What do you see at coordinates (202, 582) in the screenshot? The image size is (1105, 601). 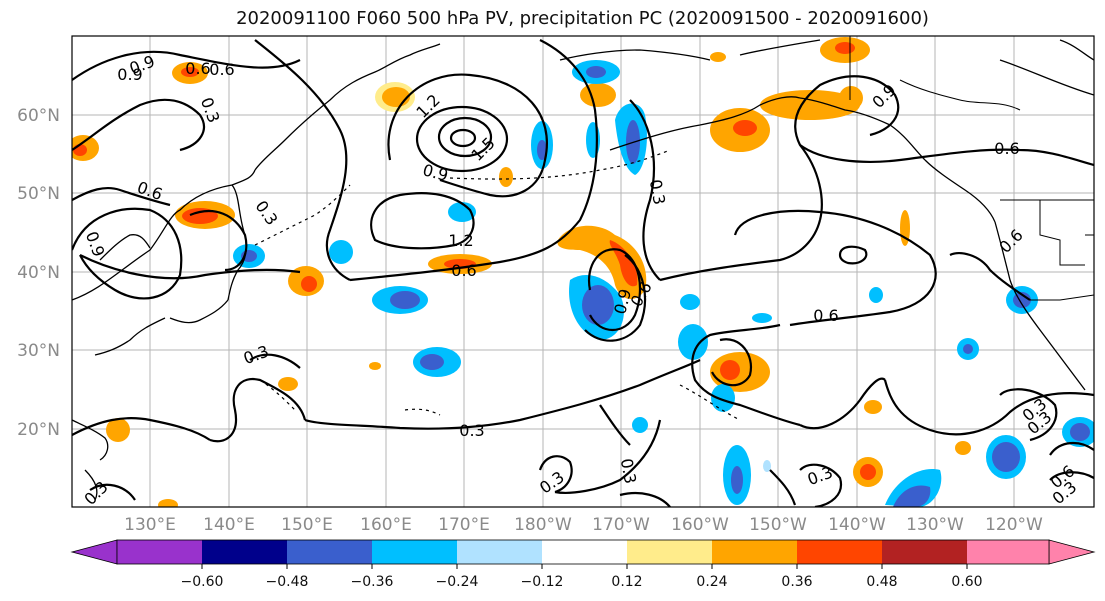 I see `colorbar-label: −0.60` at bounding box center [202, 582].